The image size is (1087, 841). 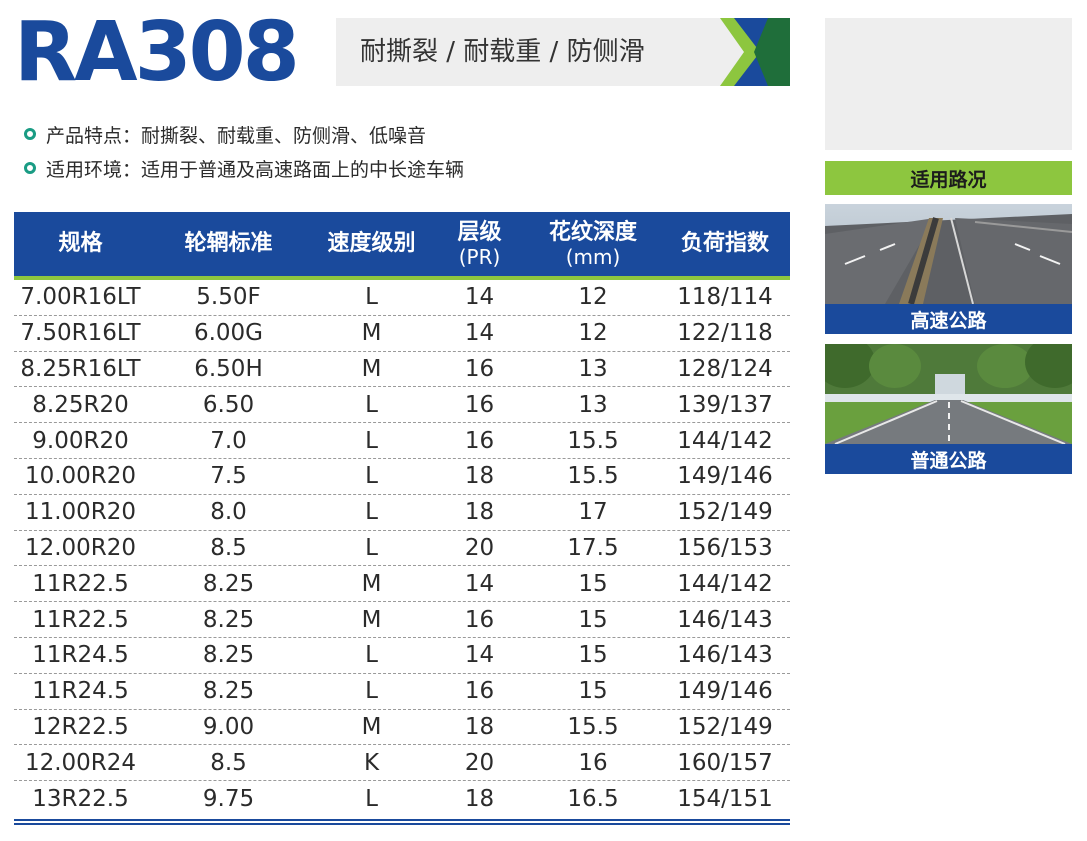 What do you see at coordinates (80, 512) in the screenshot?
I see `spec-cell: 11.00R20` at bounding box center [80, 512].